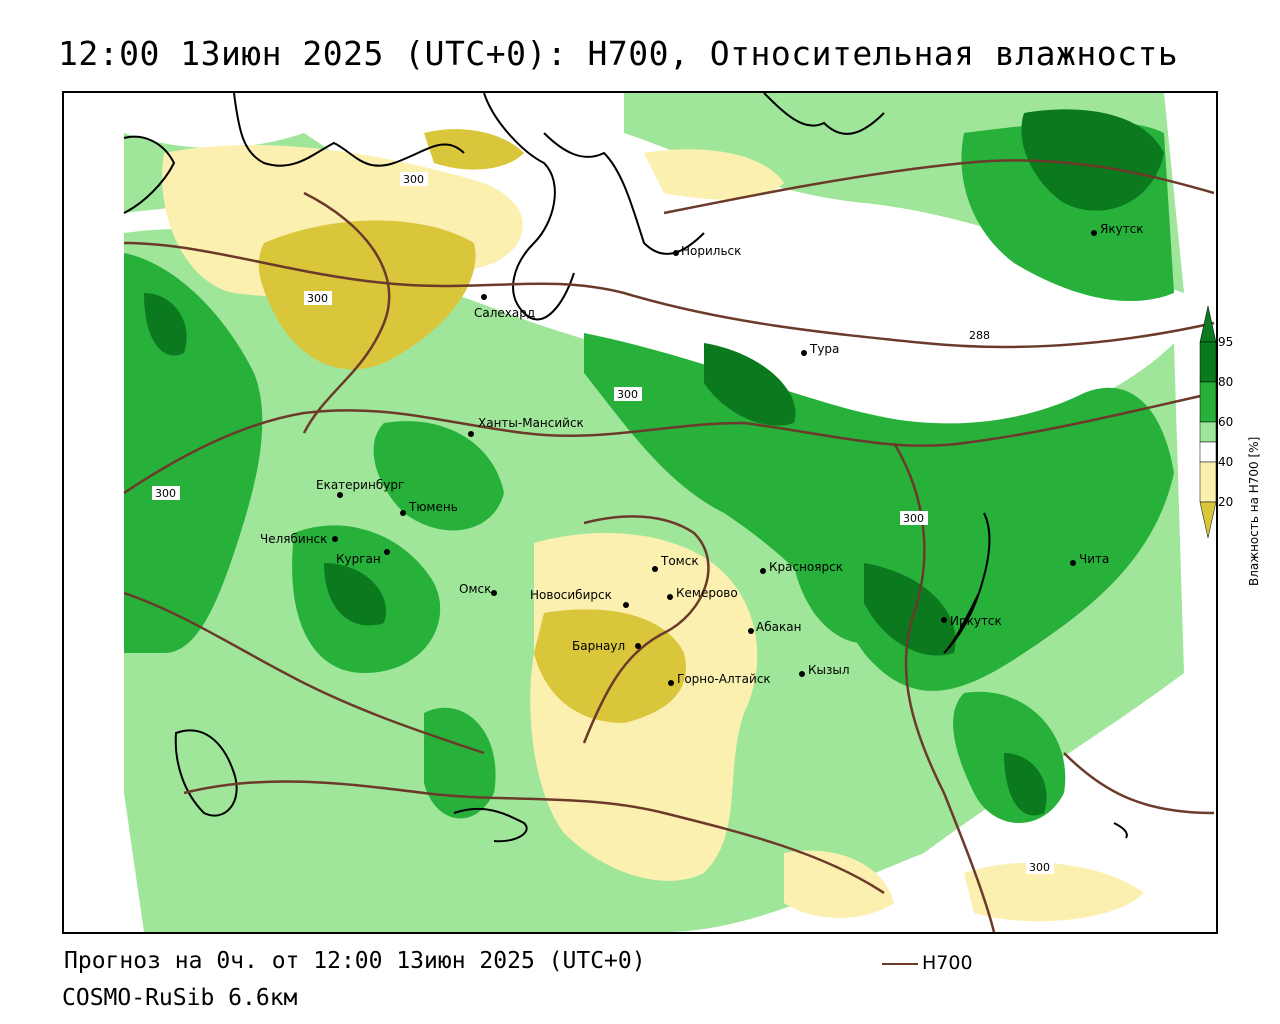  Describe the element at coordinates (1225, 342) in the screenshot. I see `colorbar-tick: 95` at that location.